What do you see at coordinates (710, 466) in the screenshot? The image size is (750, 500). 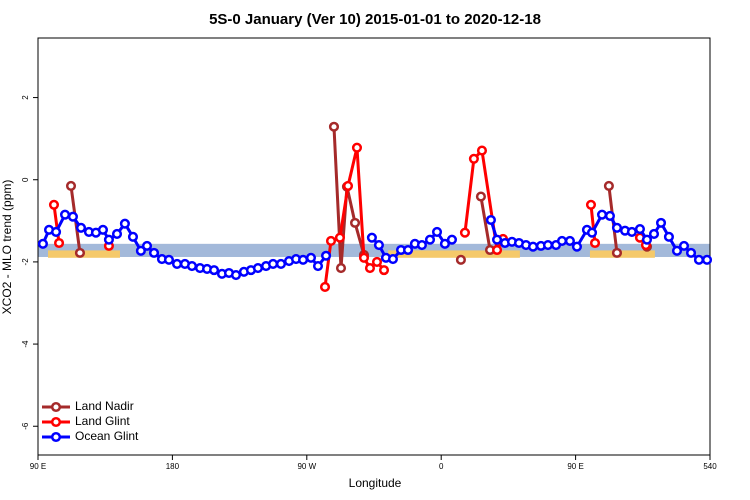 I see `x-tick-label: 540` at bounding box center [710, 466].